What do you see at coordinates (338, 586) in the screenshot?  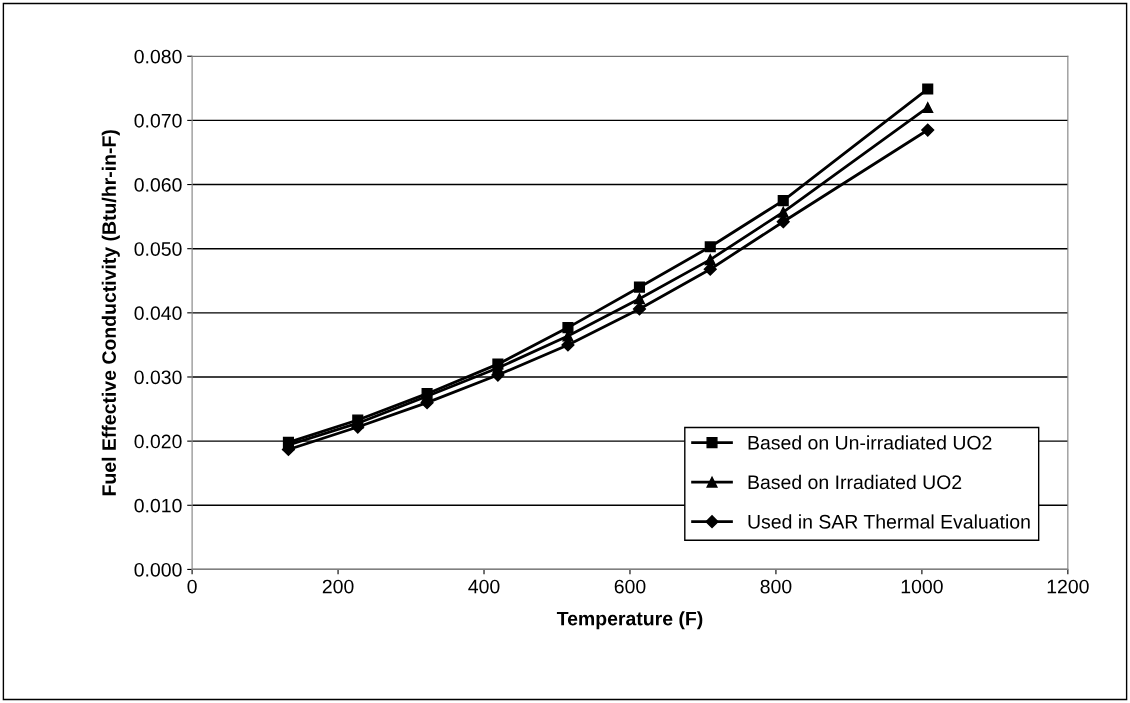 I see `x-tick-label: 200` at bounding box center [338, 586].